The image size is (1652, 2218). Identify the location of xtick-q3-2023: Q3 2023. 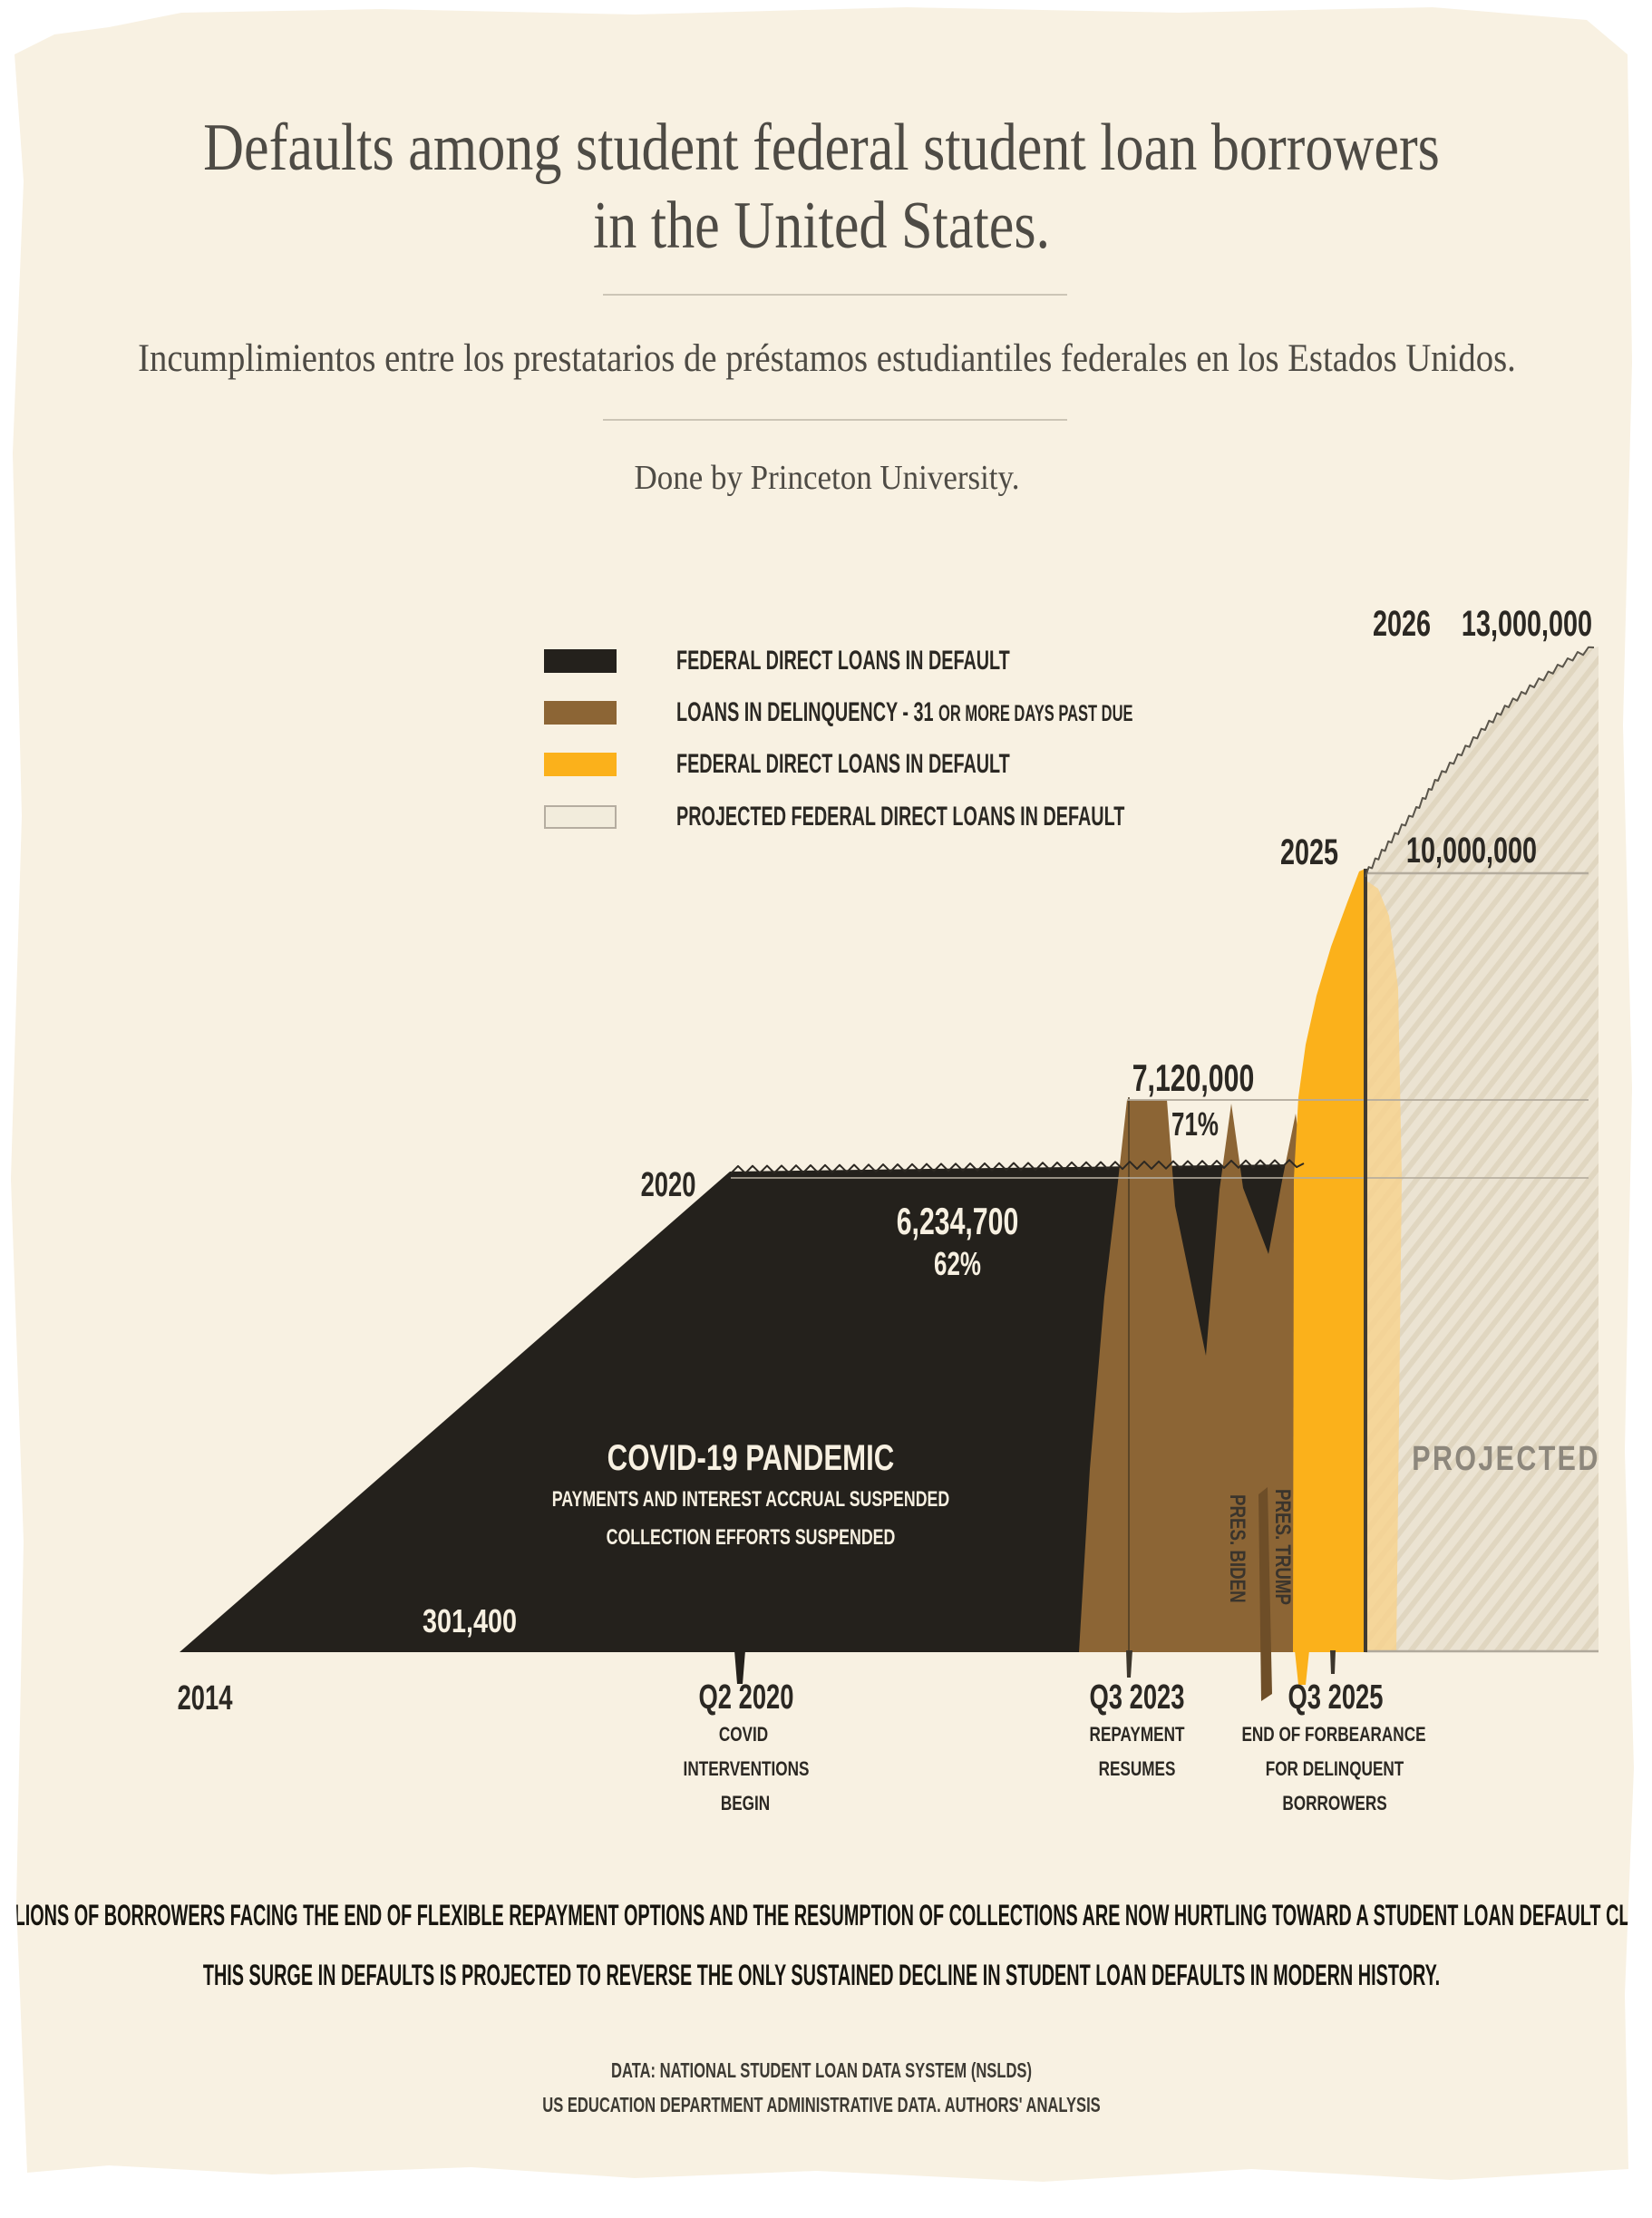
(1137, 1698).